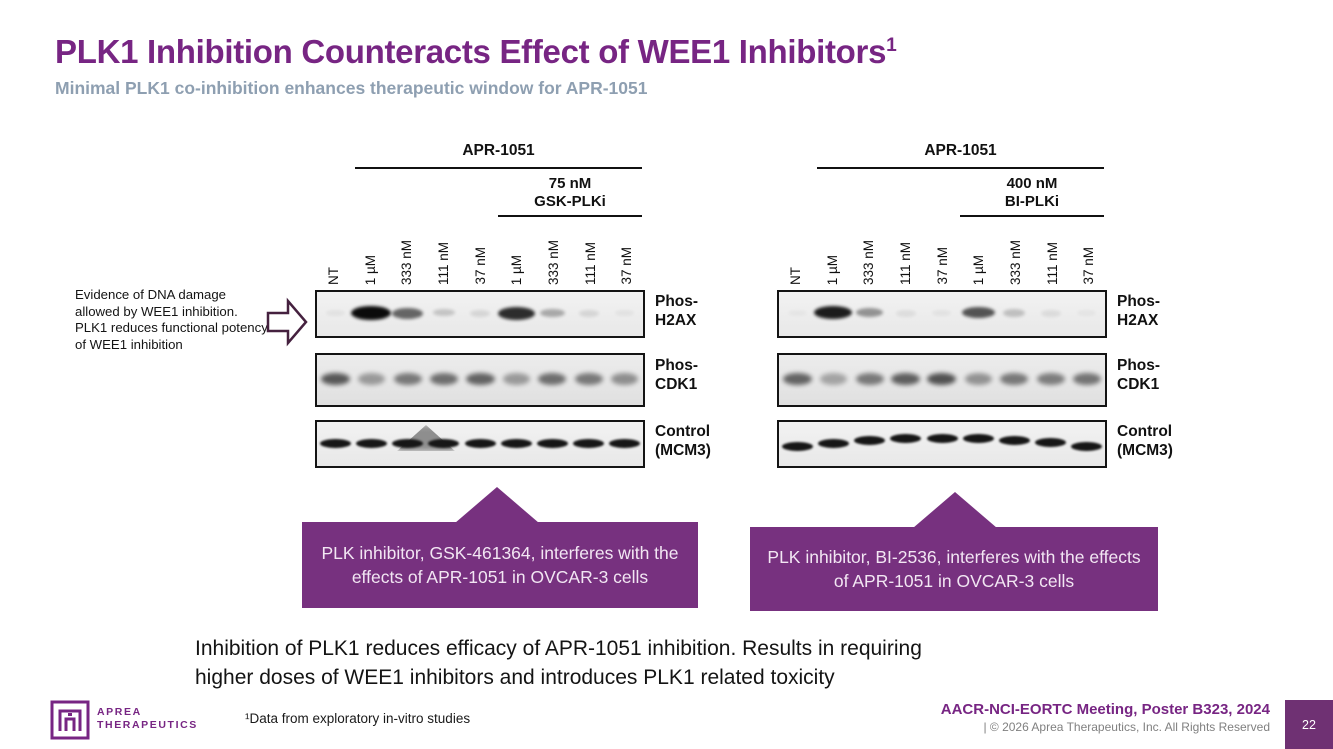 The height and width of the screenshot is (749, 1333). I want to click on title-footnote-marker: 1, so click(891, 45).